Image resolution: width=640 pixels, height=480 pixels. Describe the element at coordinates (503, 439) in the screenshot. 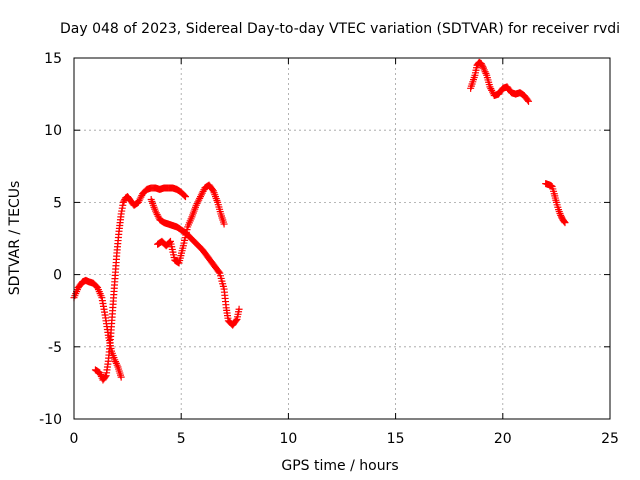

I see `x-tick-label: 20` at that location.